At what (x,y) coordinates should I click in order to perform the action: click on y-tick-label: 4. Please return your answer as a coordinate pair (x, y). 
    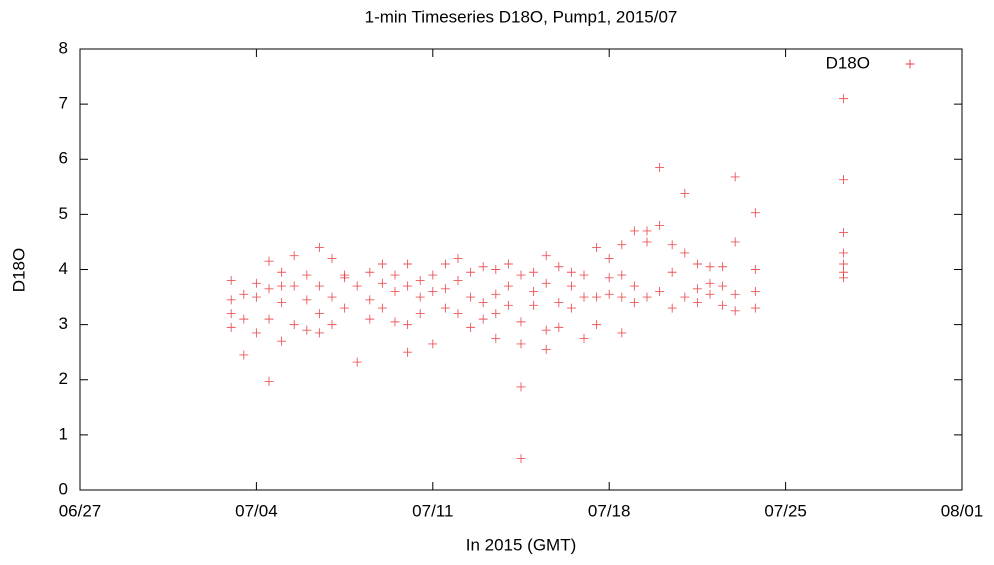
    Looking at the image, I should click on (63, 268).